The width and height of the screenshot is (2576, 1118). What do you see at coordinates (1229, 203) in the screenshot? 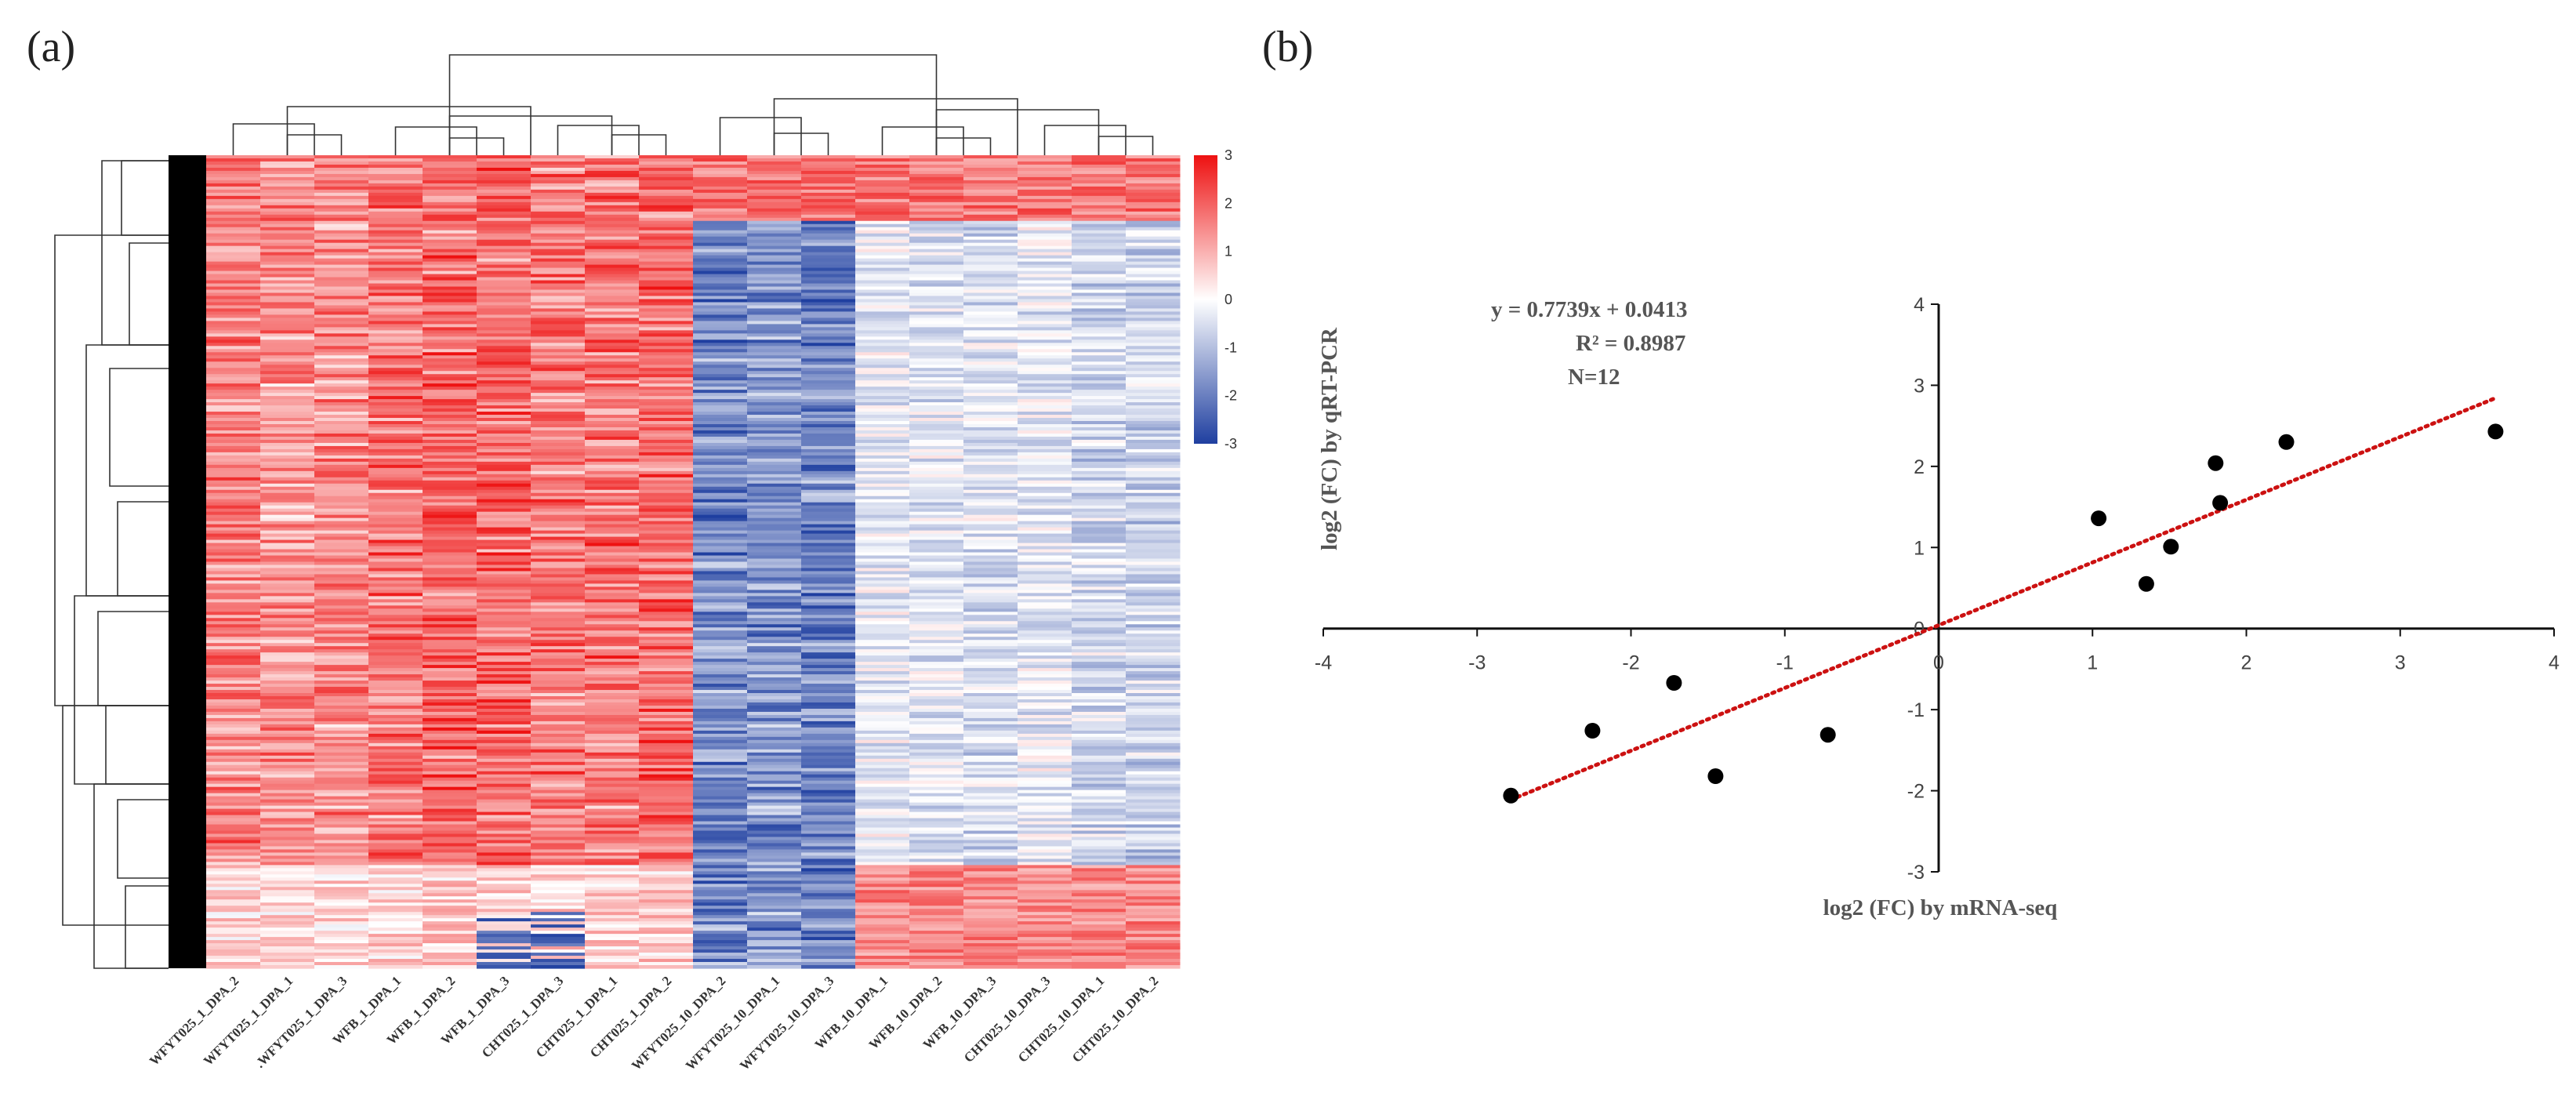
I see `colorbar-tick-label: 2` at bounding box center [1229, 203].